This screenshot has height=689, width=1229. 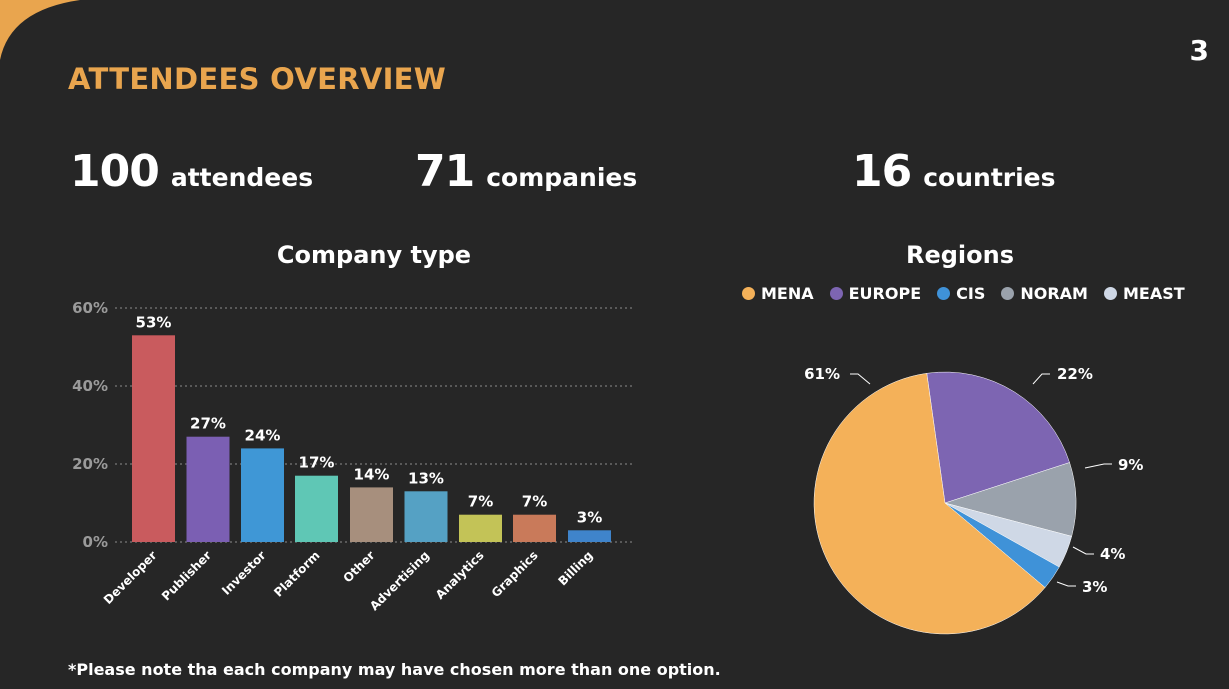 I want to click on legend-item-meast: MEAST, so click(x=1144, y=293).